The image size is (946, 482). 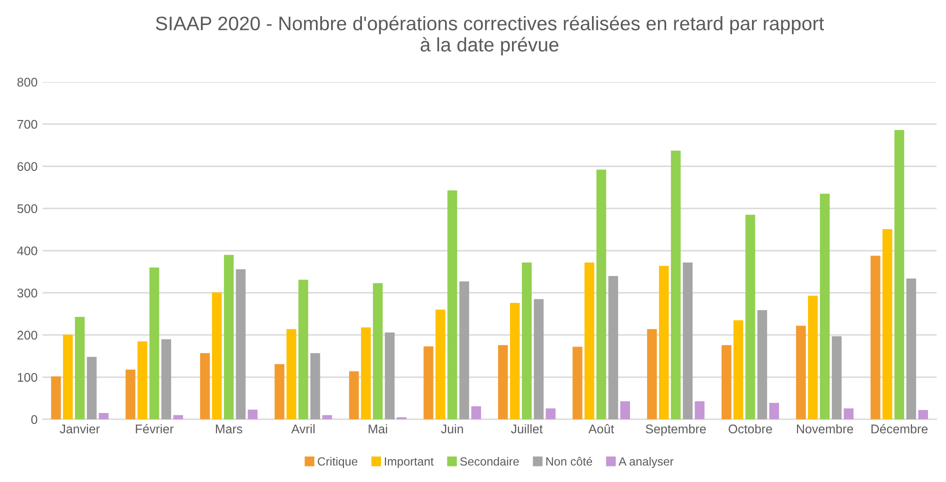 I want to click on y-tick-label: 200, so click(x=27, y=335).